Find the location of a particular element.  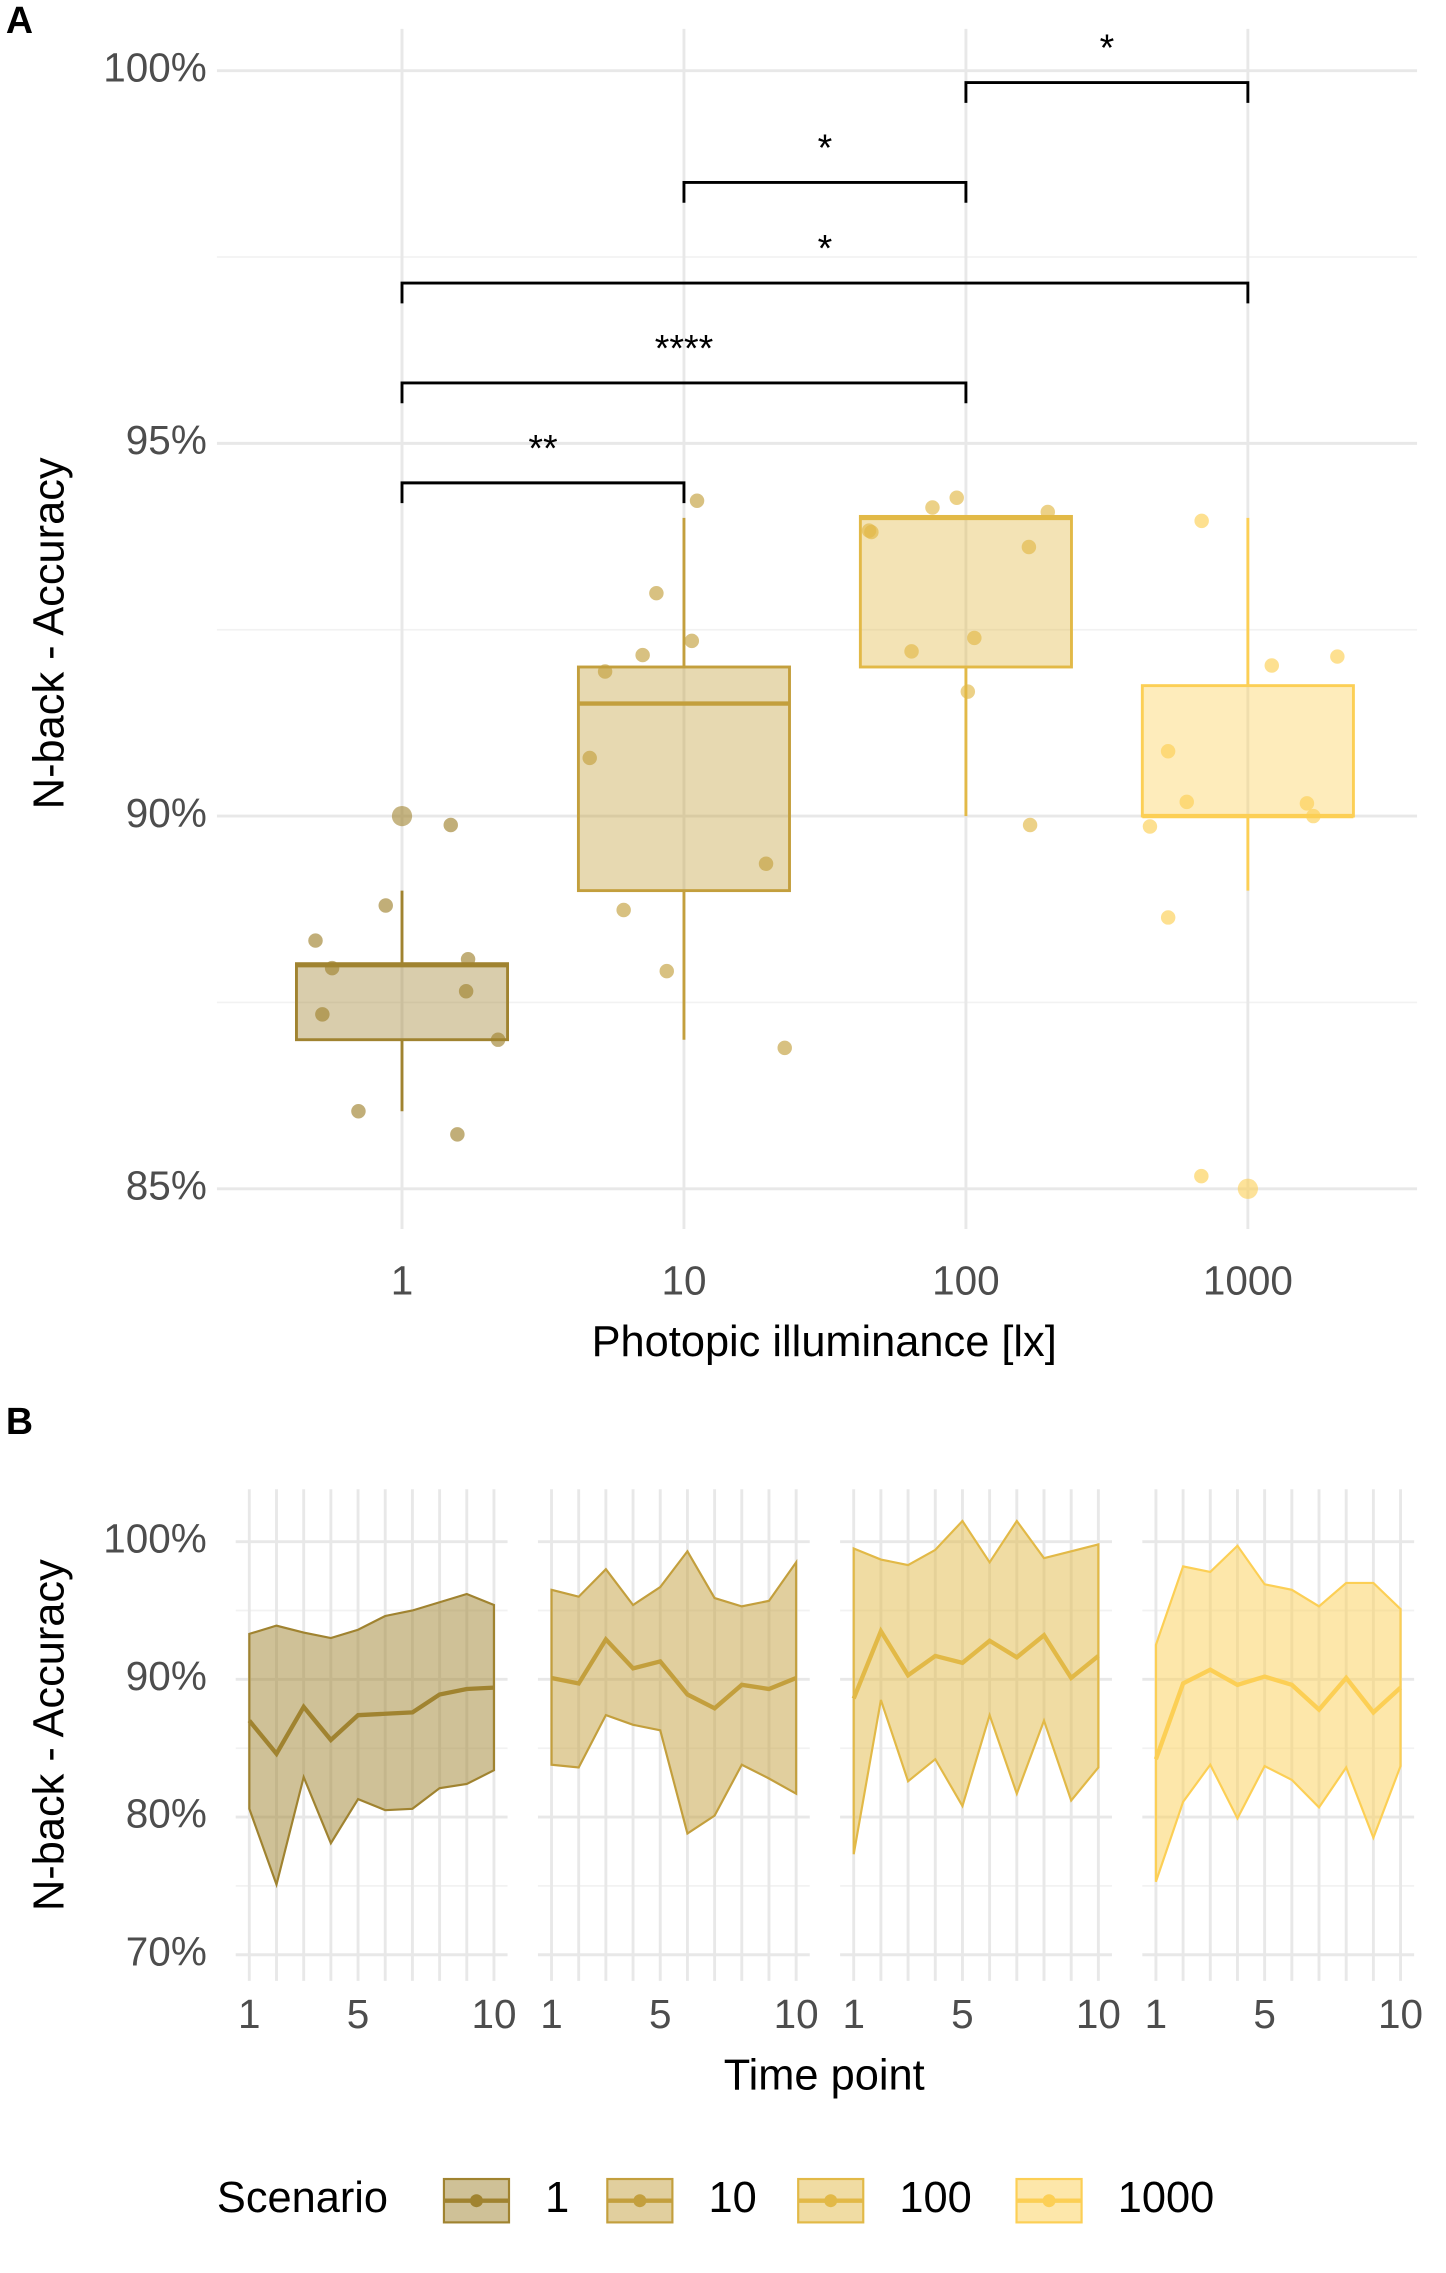

legend-label: 1000 is located at coordinates (1166, 2198).